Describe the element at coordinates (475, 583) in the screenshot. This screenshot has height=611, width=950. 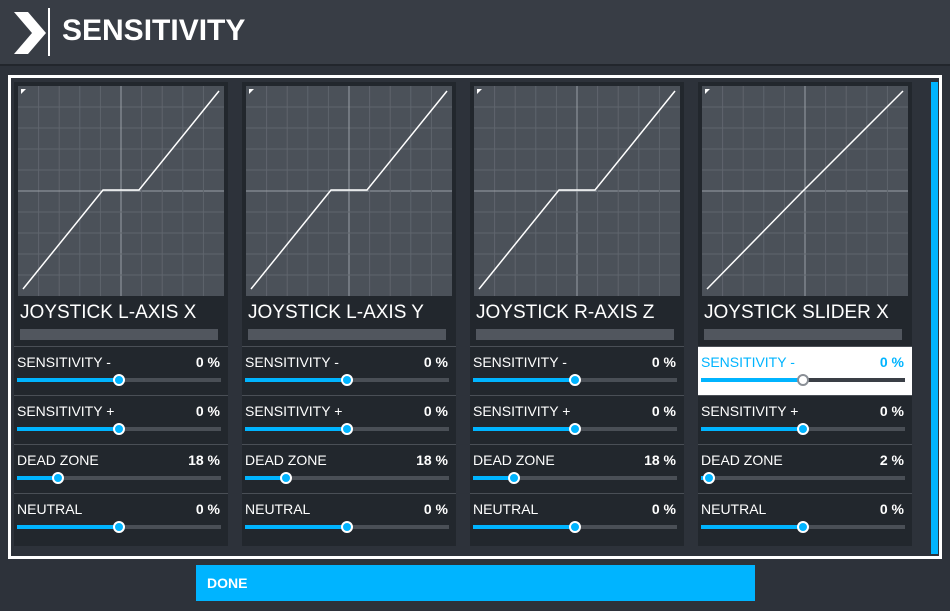
I see `done-button: DONE` at that location.